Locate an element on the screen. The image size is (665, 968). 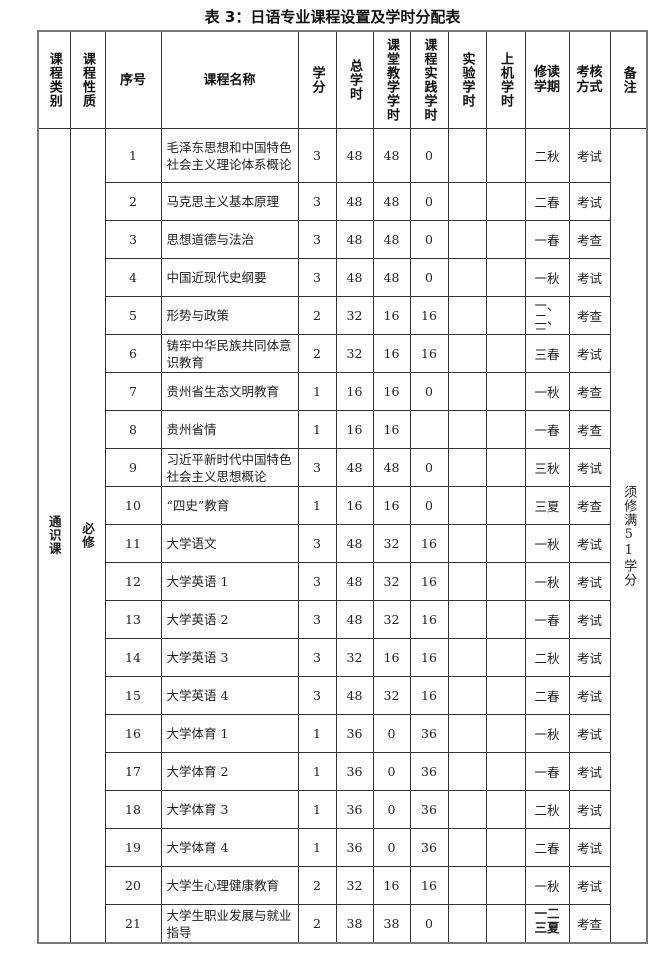
header-number: 序号 is located at coordinates (133, 79).